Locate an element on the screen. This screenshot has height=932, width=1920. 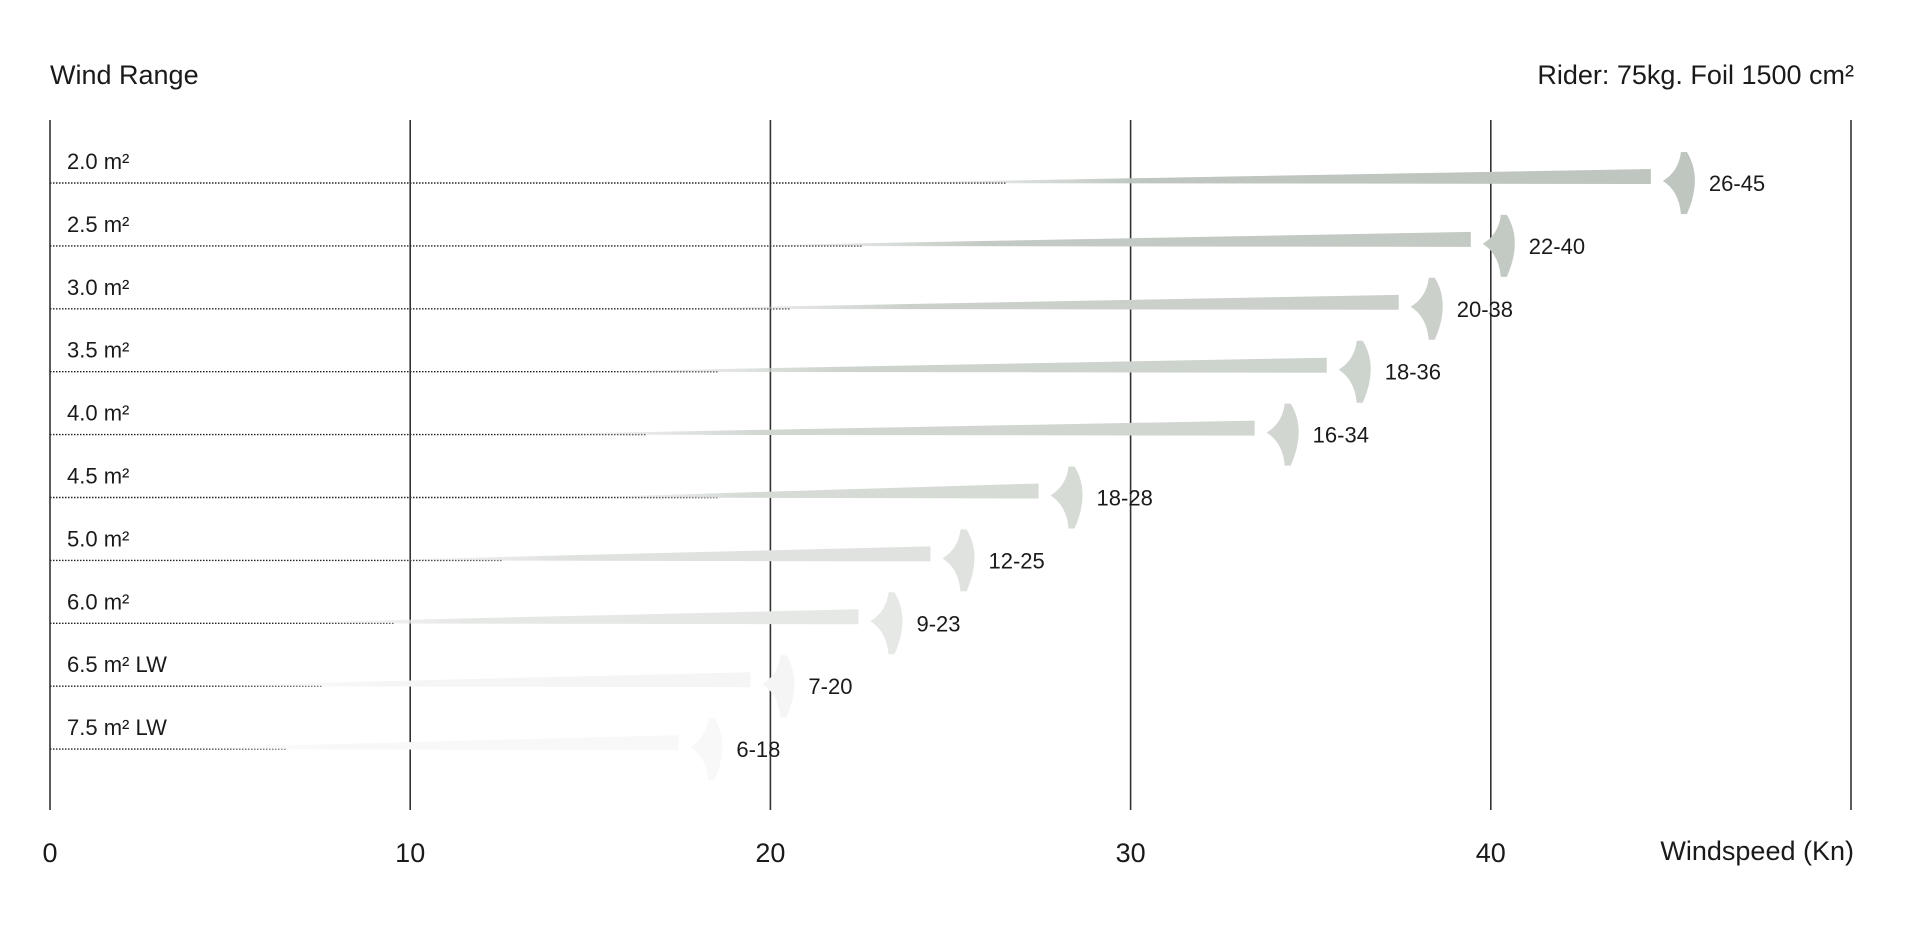
x-tick-label: 20 is located at coordinates (770, 853).